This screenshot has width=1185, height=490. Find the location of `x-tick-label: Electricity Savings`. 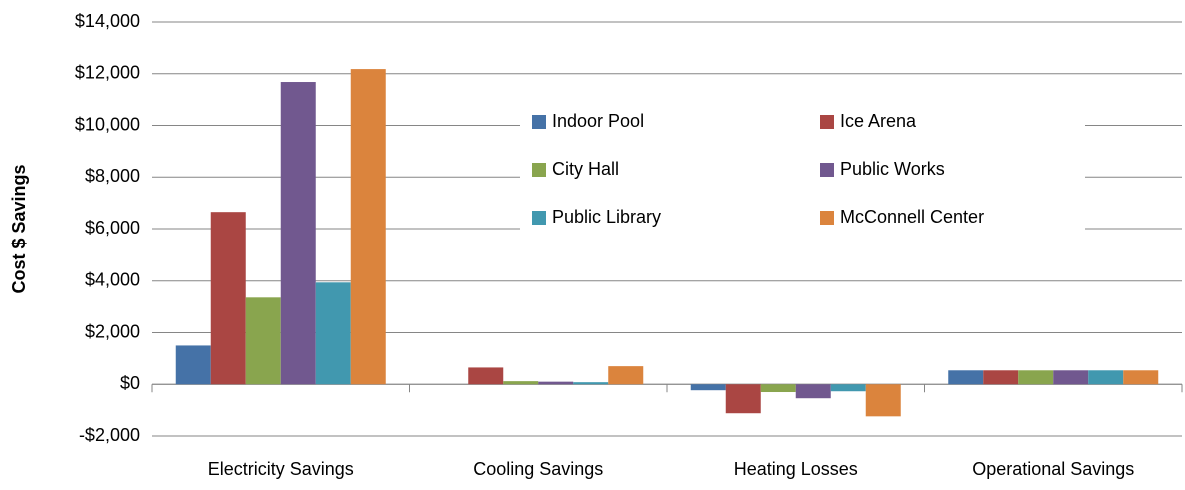

x-tick-label: Electricity Savings is located at coordinates (281, 469).